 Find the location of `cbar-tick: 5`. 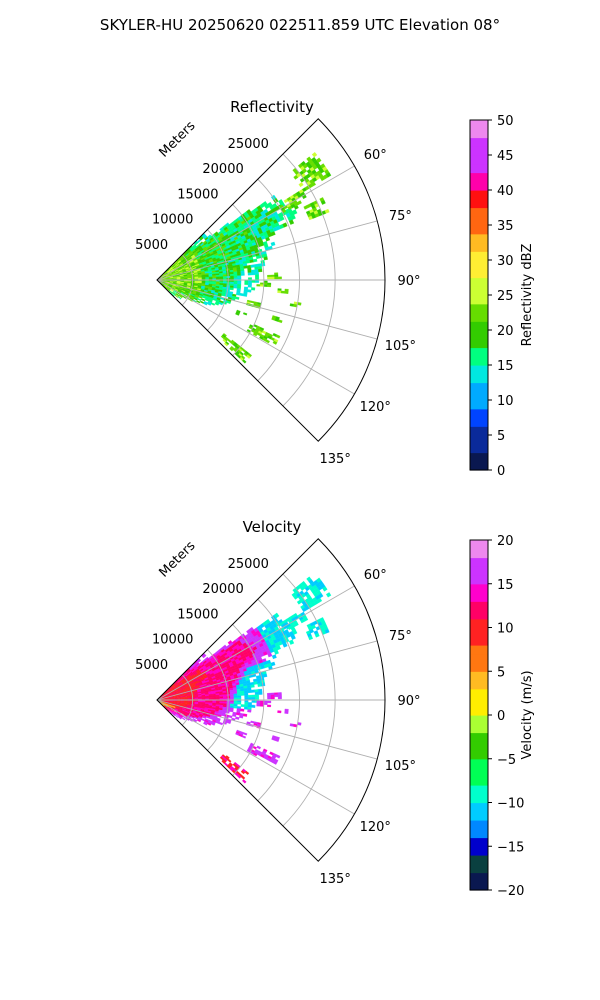

cbar-tick: 5 is located at coordinates (501, 436).